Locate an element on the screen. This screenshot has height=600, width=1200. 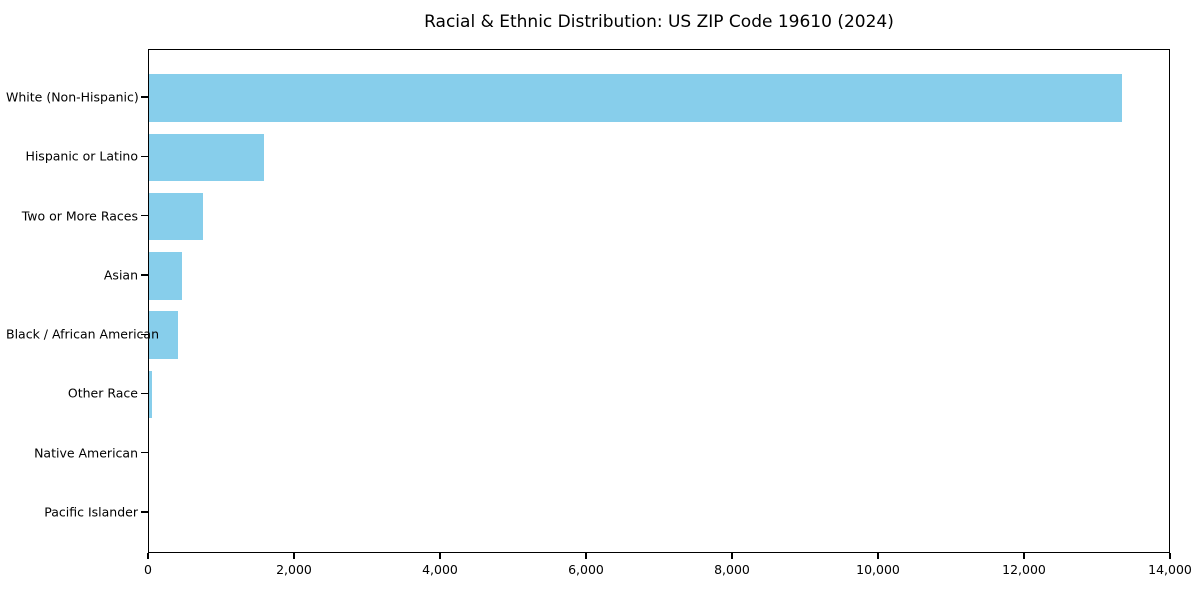
y-tick-label: Other Race is located at coordinates (102, 393).